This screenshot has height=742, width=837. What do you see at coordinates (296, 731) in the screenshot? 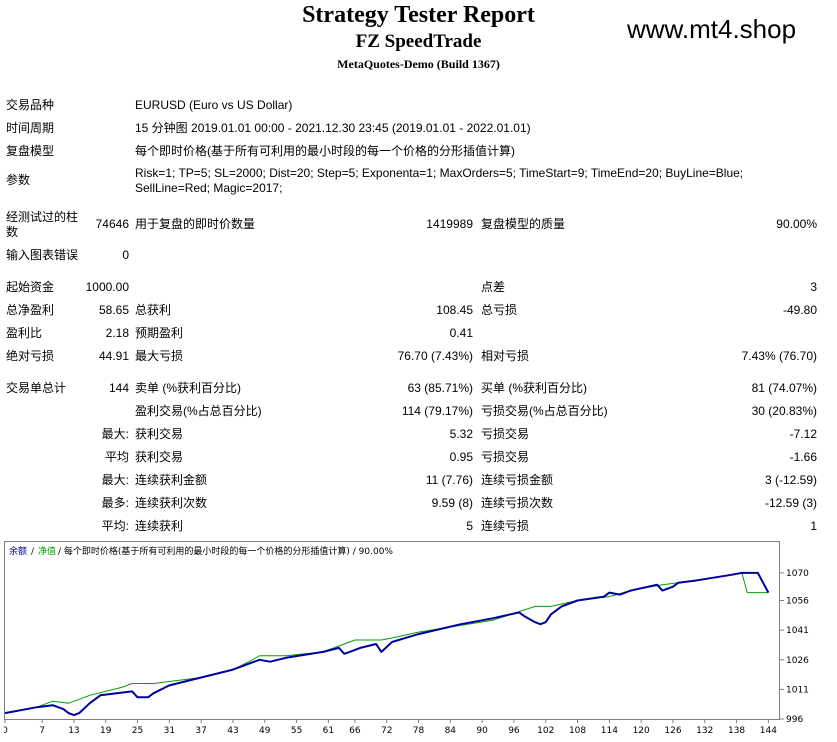
I see `x-tick-label: 55` at bounding box center [296, 731].